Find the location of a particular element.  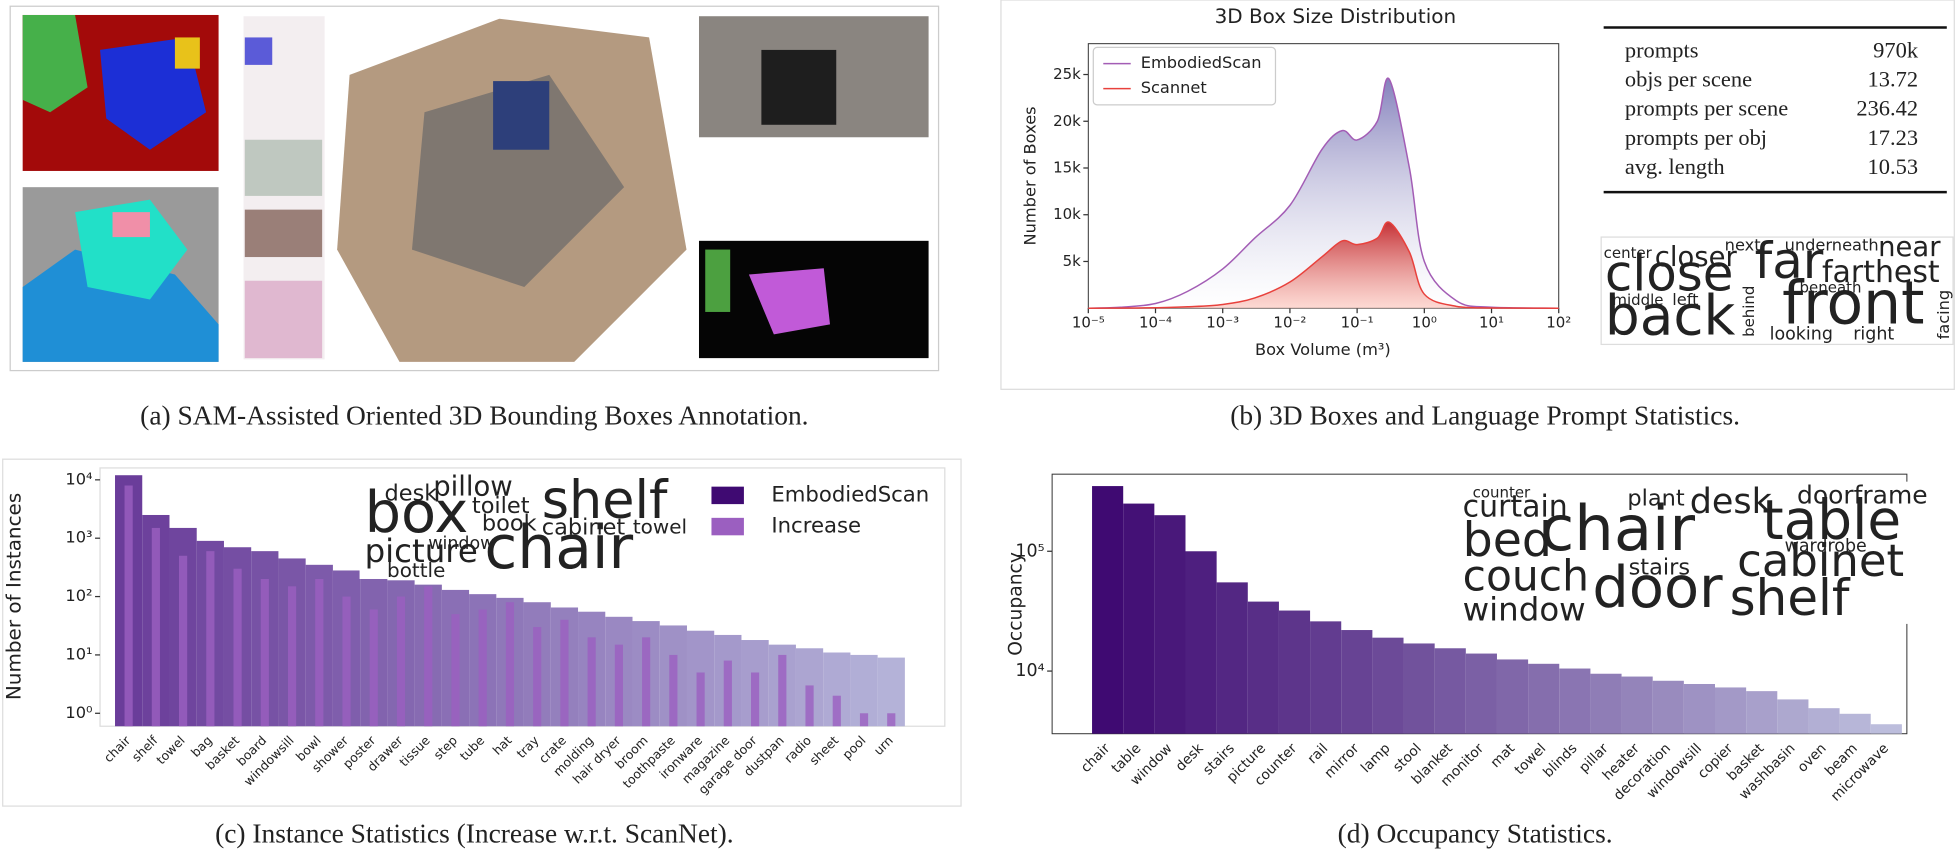

x-tick-label: 10⁻³ is located at coordinates (1222, 323).